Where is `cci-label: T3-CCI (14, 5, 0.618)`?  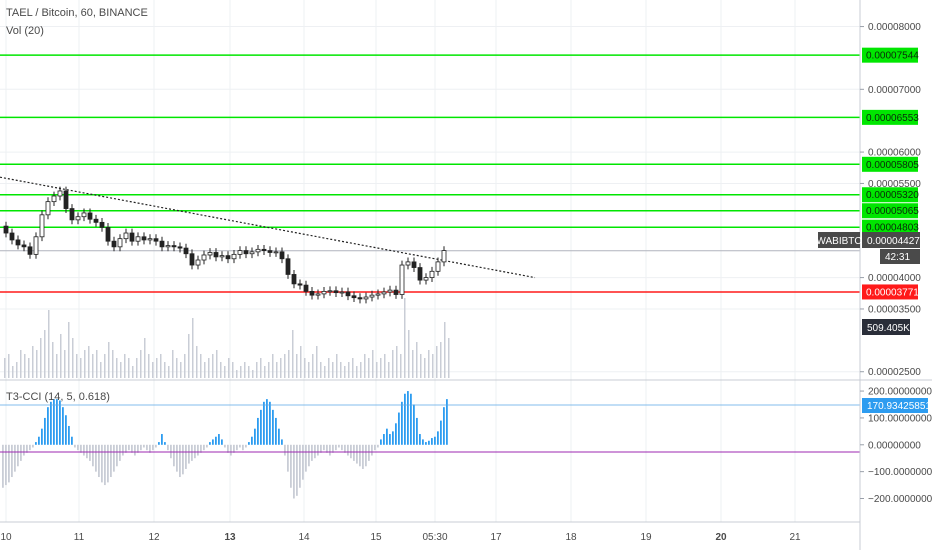
cci-label: T3-CCI (14, 5, 0.618) is located at coordinates (58, 397).